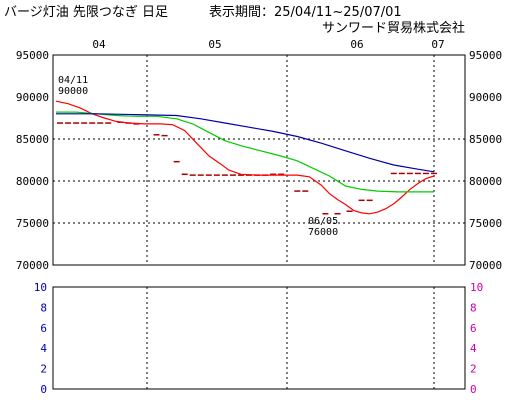 This screenshot has width=520, height=400. Describe the element at coordinates (393, 28) in the screenshot. I see `company-name: サンワード貿易株式会社` at that location.